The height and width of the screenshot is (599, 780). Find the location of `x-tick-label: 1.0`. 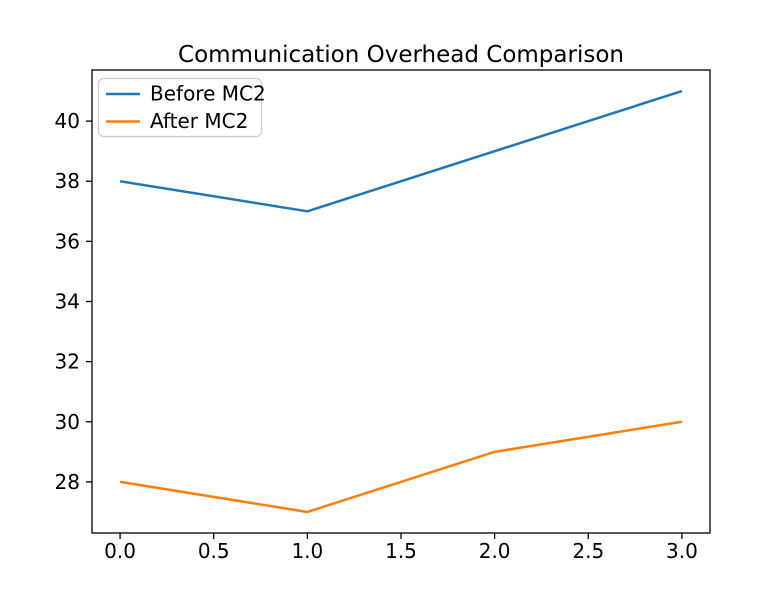

x-tick-label: 1.0 is located at coordinates (307, 551).